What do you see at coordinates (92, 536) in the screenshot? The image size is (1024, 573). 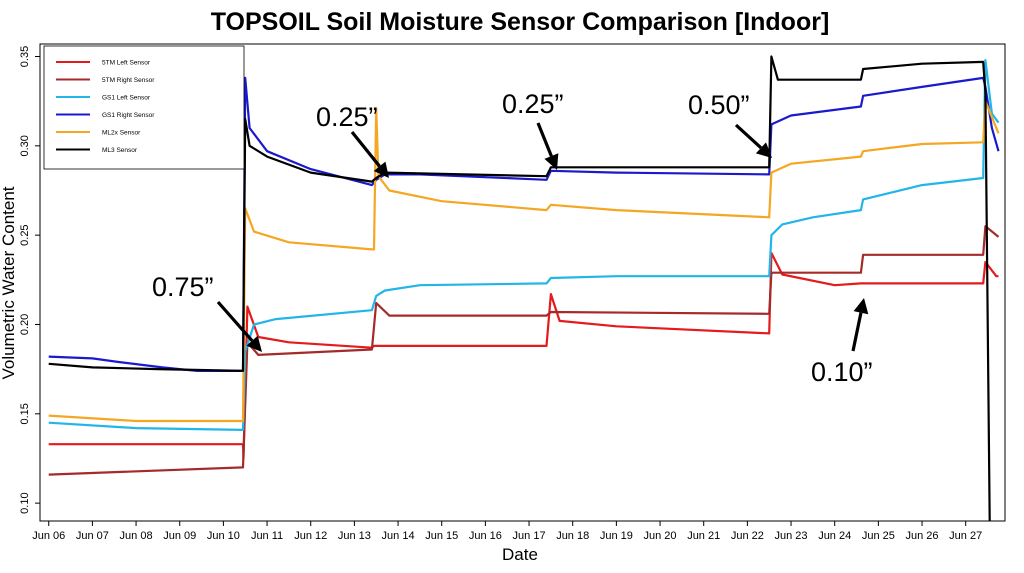 I see `x-tick-label: Jun 07` at bounding box center [92, 536].